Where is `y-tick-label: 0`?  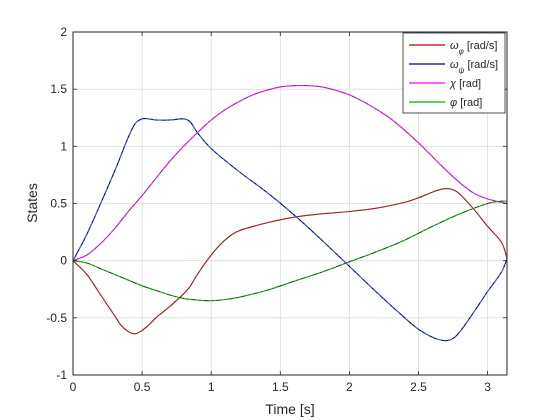
y-tick-label: 0 is located at coordinates (63, 261).